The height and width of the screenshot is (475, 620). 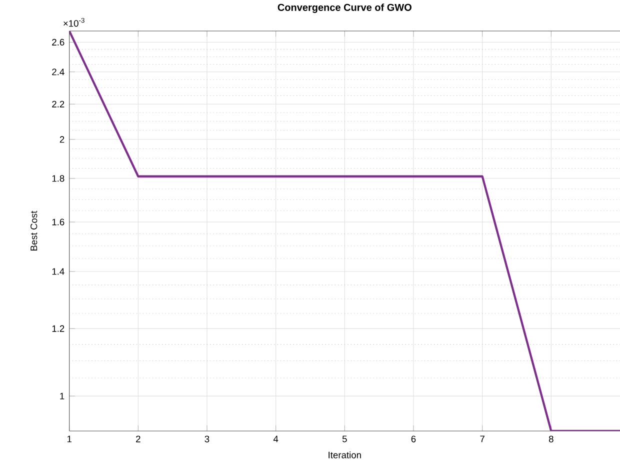 I want to click on x-tick-label: 7, so click(x=482, y=439).